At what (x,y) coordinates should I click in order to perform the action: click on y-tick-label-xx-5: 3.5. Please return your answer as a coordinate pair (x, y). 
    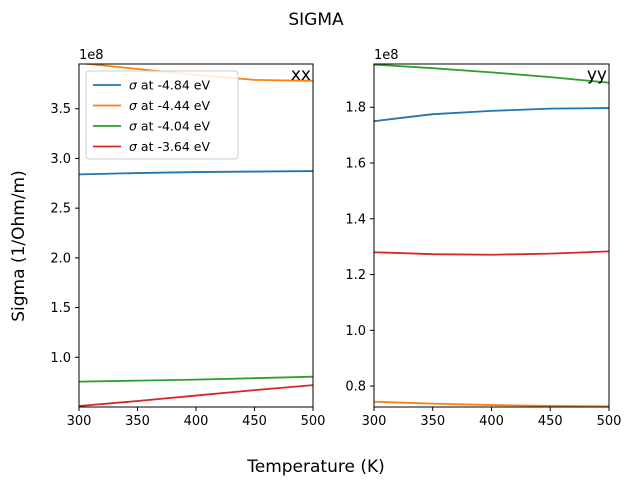
    Looking at the image, I should click on (60, 109).